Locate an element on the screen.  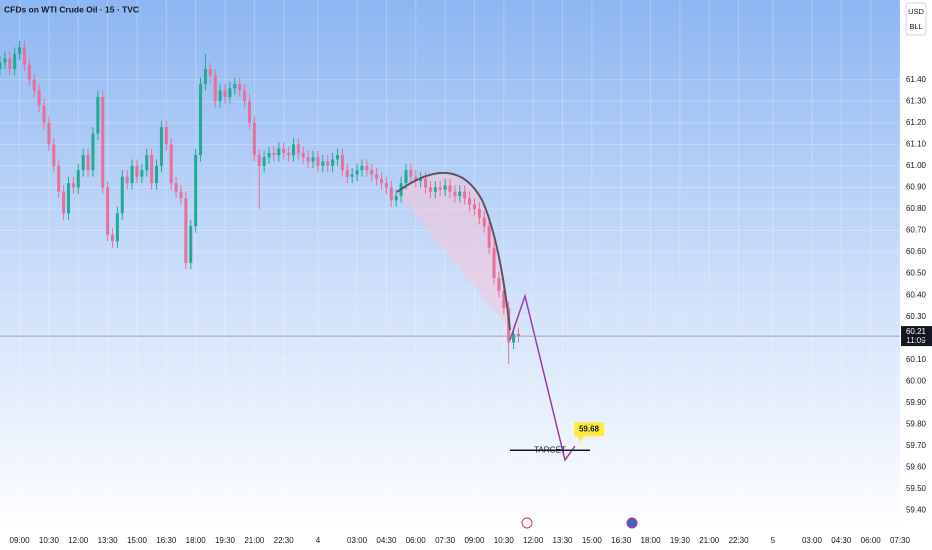
last-price-badge is located at coordinates (916, 336).